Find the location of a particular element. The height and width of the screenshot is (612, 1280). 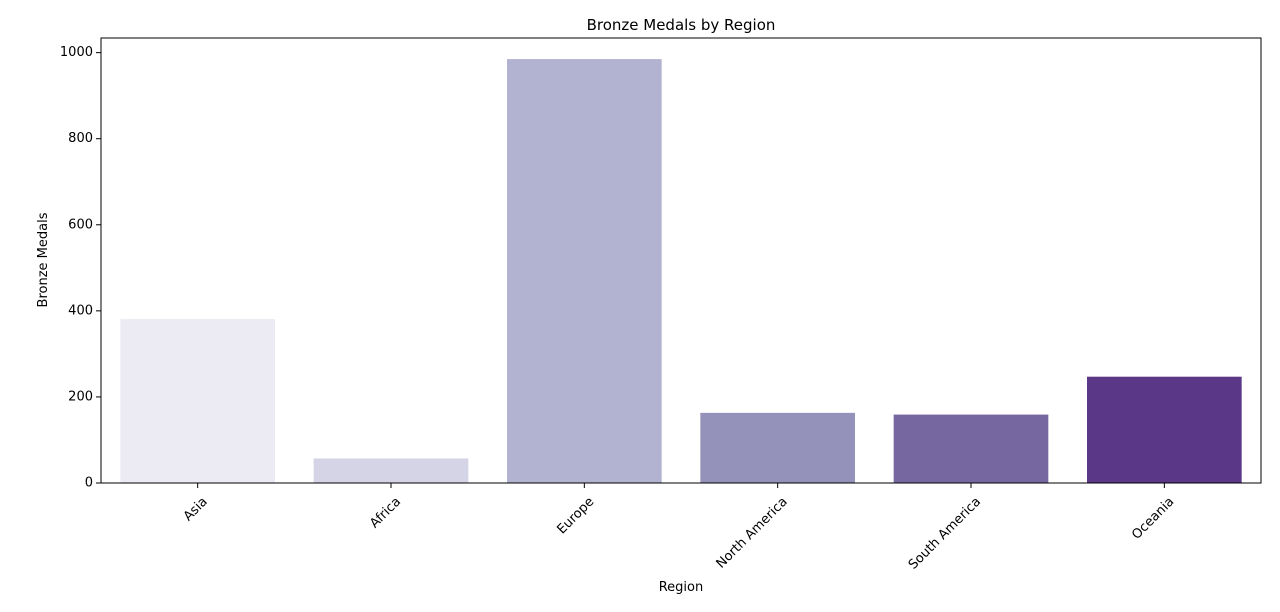

y-tick-label: 0 is located at coordinates (89, 483).